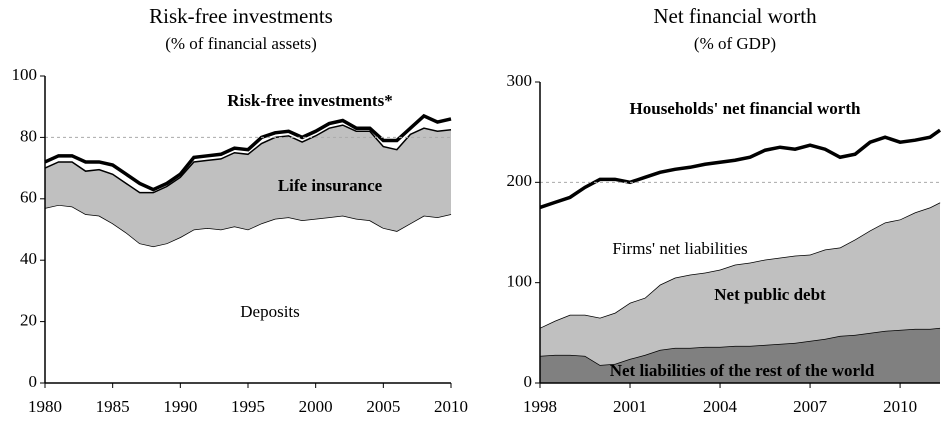  I want to click on chart-title: Risk-free investments, so click(241, 16).